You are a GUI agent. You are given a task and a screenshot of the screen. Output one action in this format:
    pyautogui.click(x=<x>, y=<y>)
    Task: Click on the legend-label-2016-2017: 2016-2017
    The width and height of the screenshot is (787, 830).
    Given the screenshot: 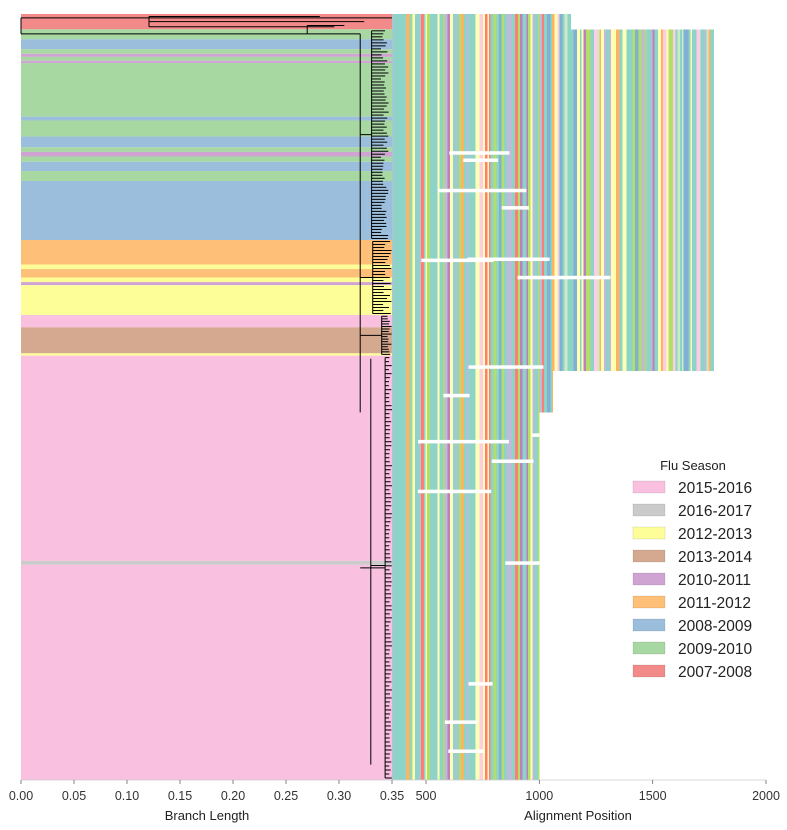 What is the action you would take?
    pyautogui.click(x=715, y=511)
    